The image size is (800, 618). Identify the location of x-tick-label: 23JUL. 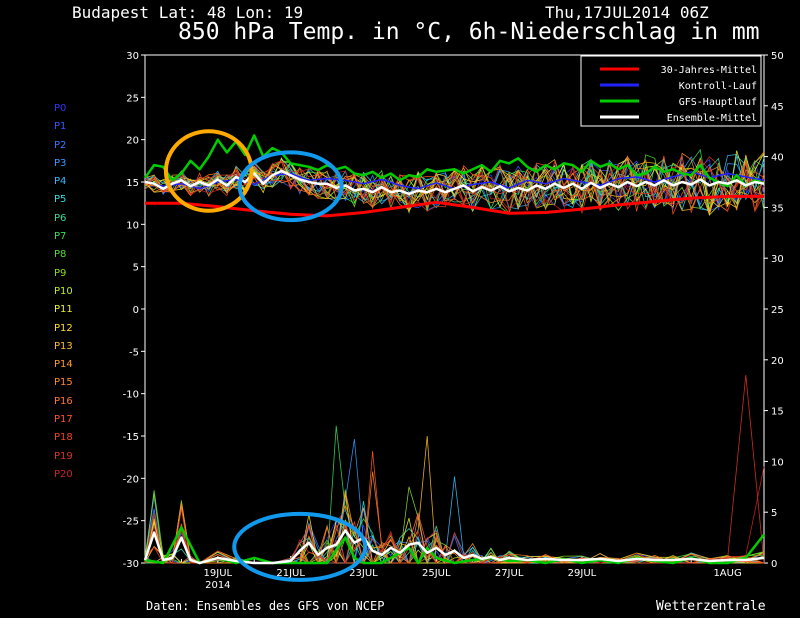
(363, 573).